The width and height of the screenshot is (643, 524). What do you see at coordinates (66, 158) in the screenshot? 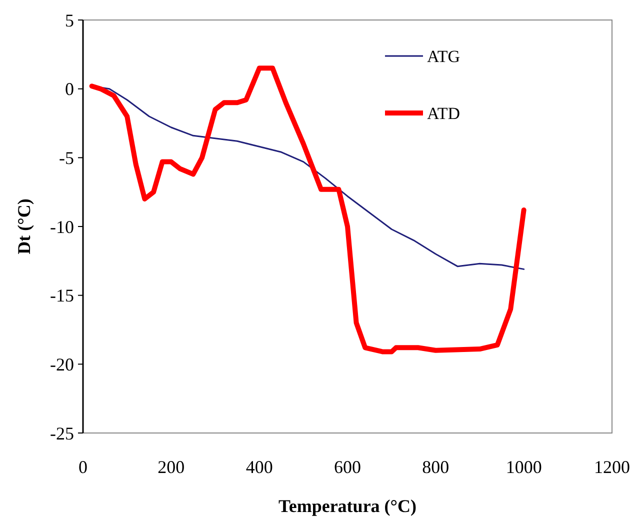
I see `y-tick-label: -5` at bounding box center [66, 158].